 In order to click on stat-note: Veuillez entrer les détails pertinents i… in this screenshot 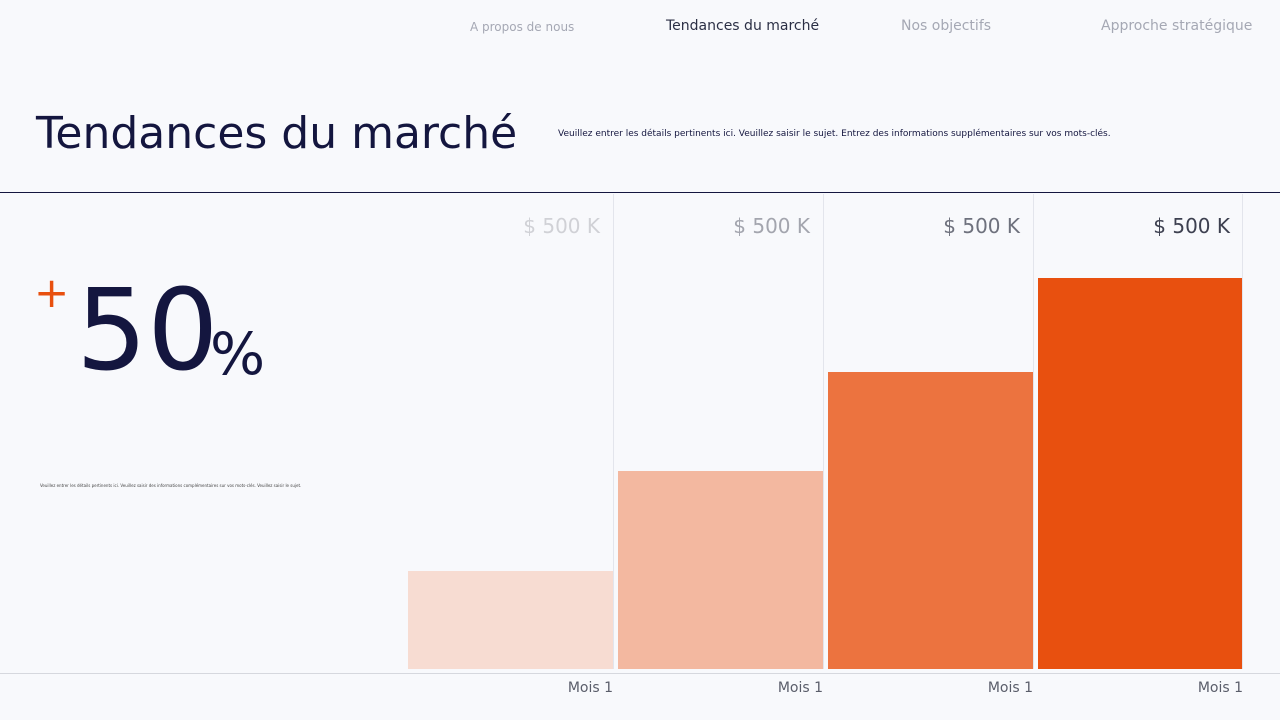, I will do `click(171, 485)`.